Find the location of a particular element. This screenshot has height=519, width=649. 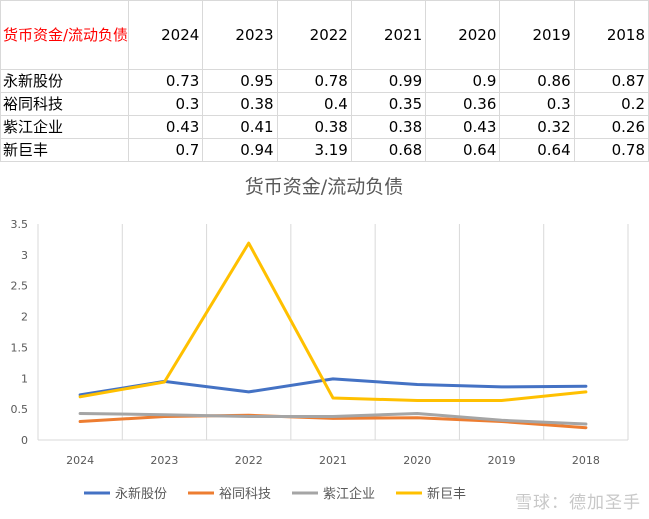

table-cell: 0.35 is located at coordinates (388, 104).